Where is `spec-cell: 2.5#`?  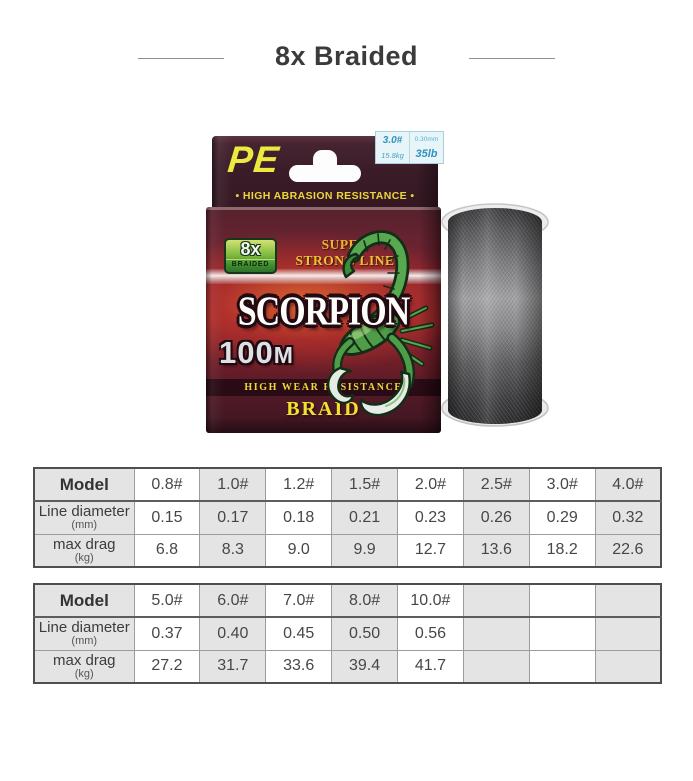 spec-cell: 2.5# is located at coordinates (496, 484).